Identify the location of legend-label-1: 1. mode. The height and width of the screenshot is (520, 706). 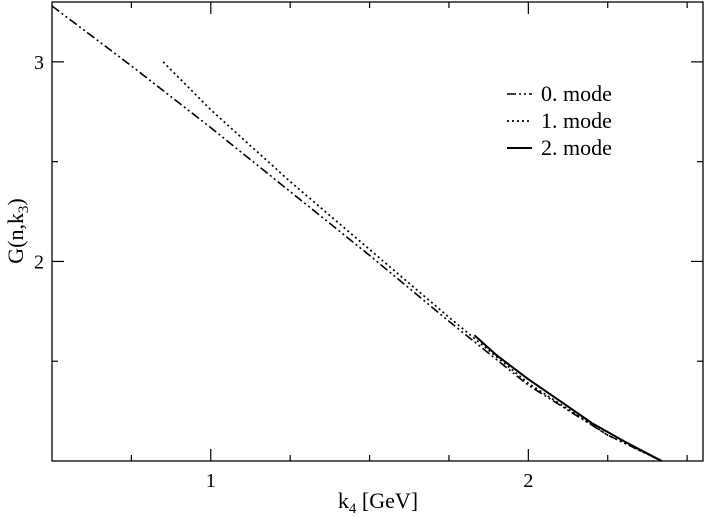
(576, 120).